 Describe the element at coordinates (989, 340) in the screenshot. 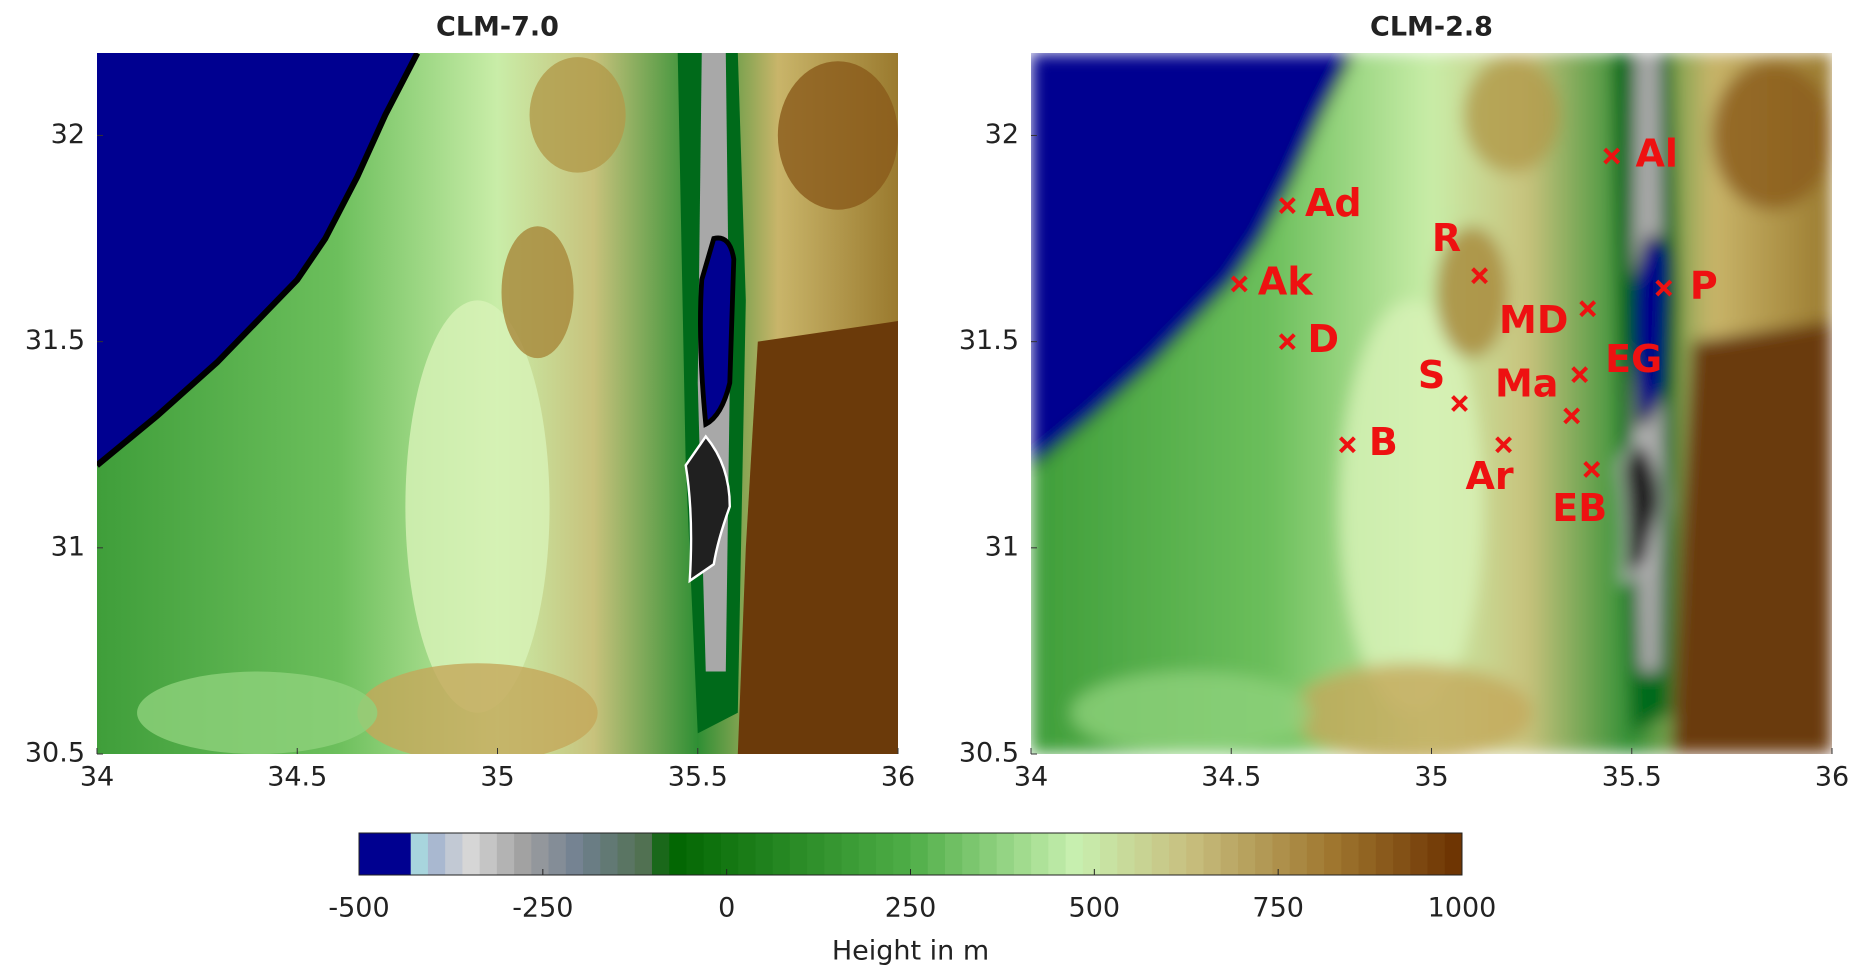

I see `y-tick-label: 31.5` at that location.